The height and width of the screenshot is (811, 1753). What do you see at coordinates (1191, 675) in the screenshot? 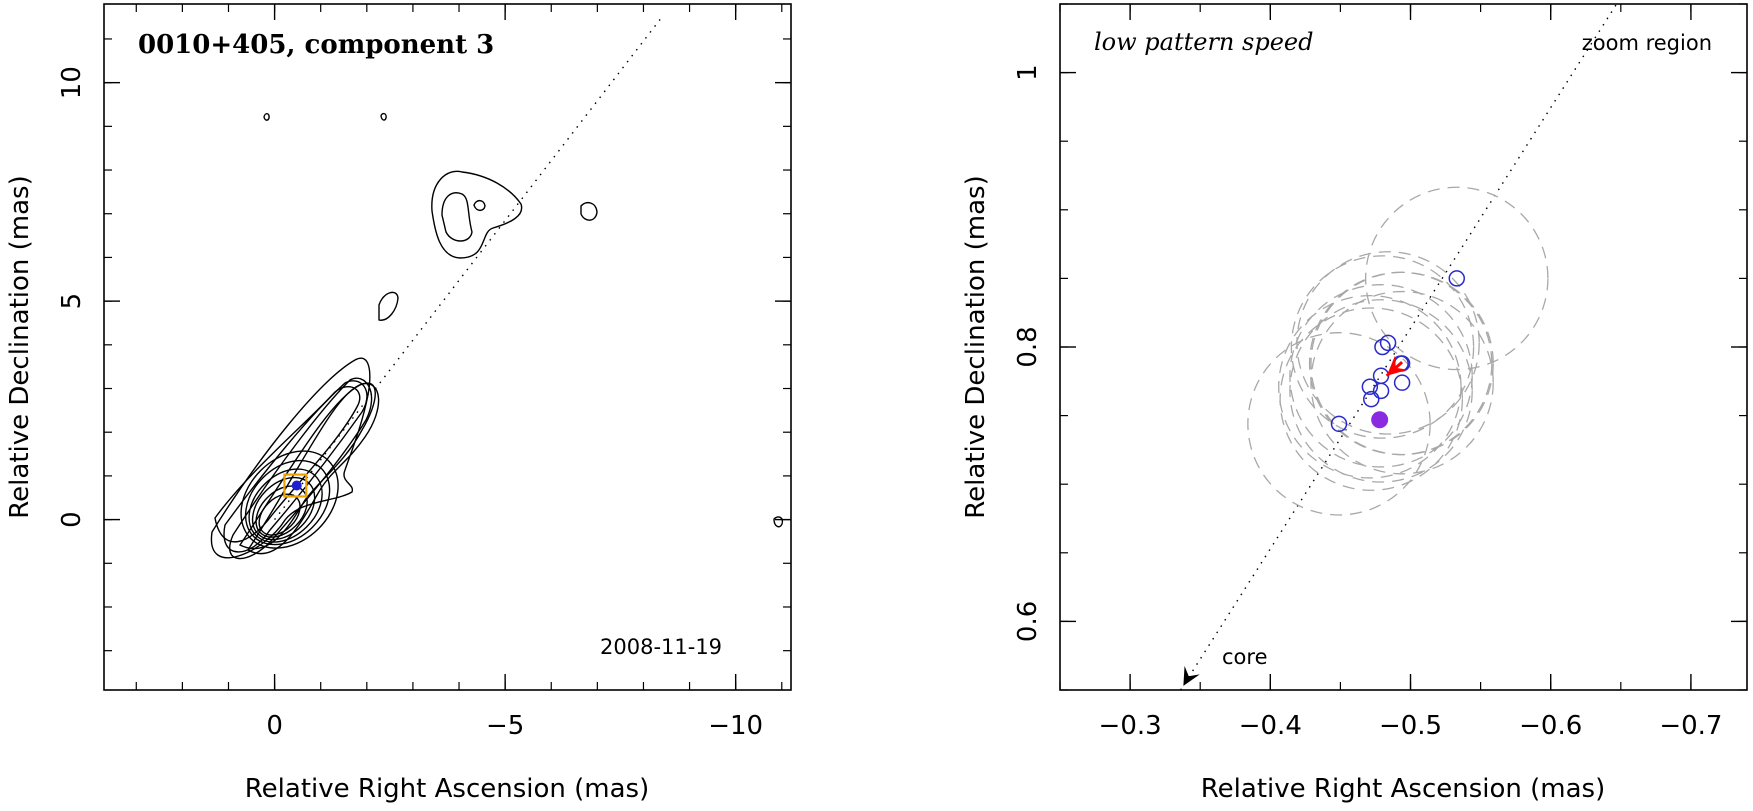
I see `core-arrow-head` at bounding box center [1191, 675].